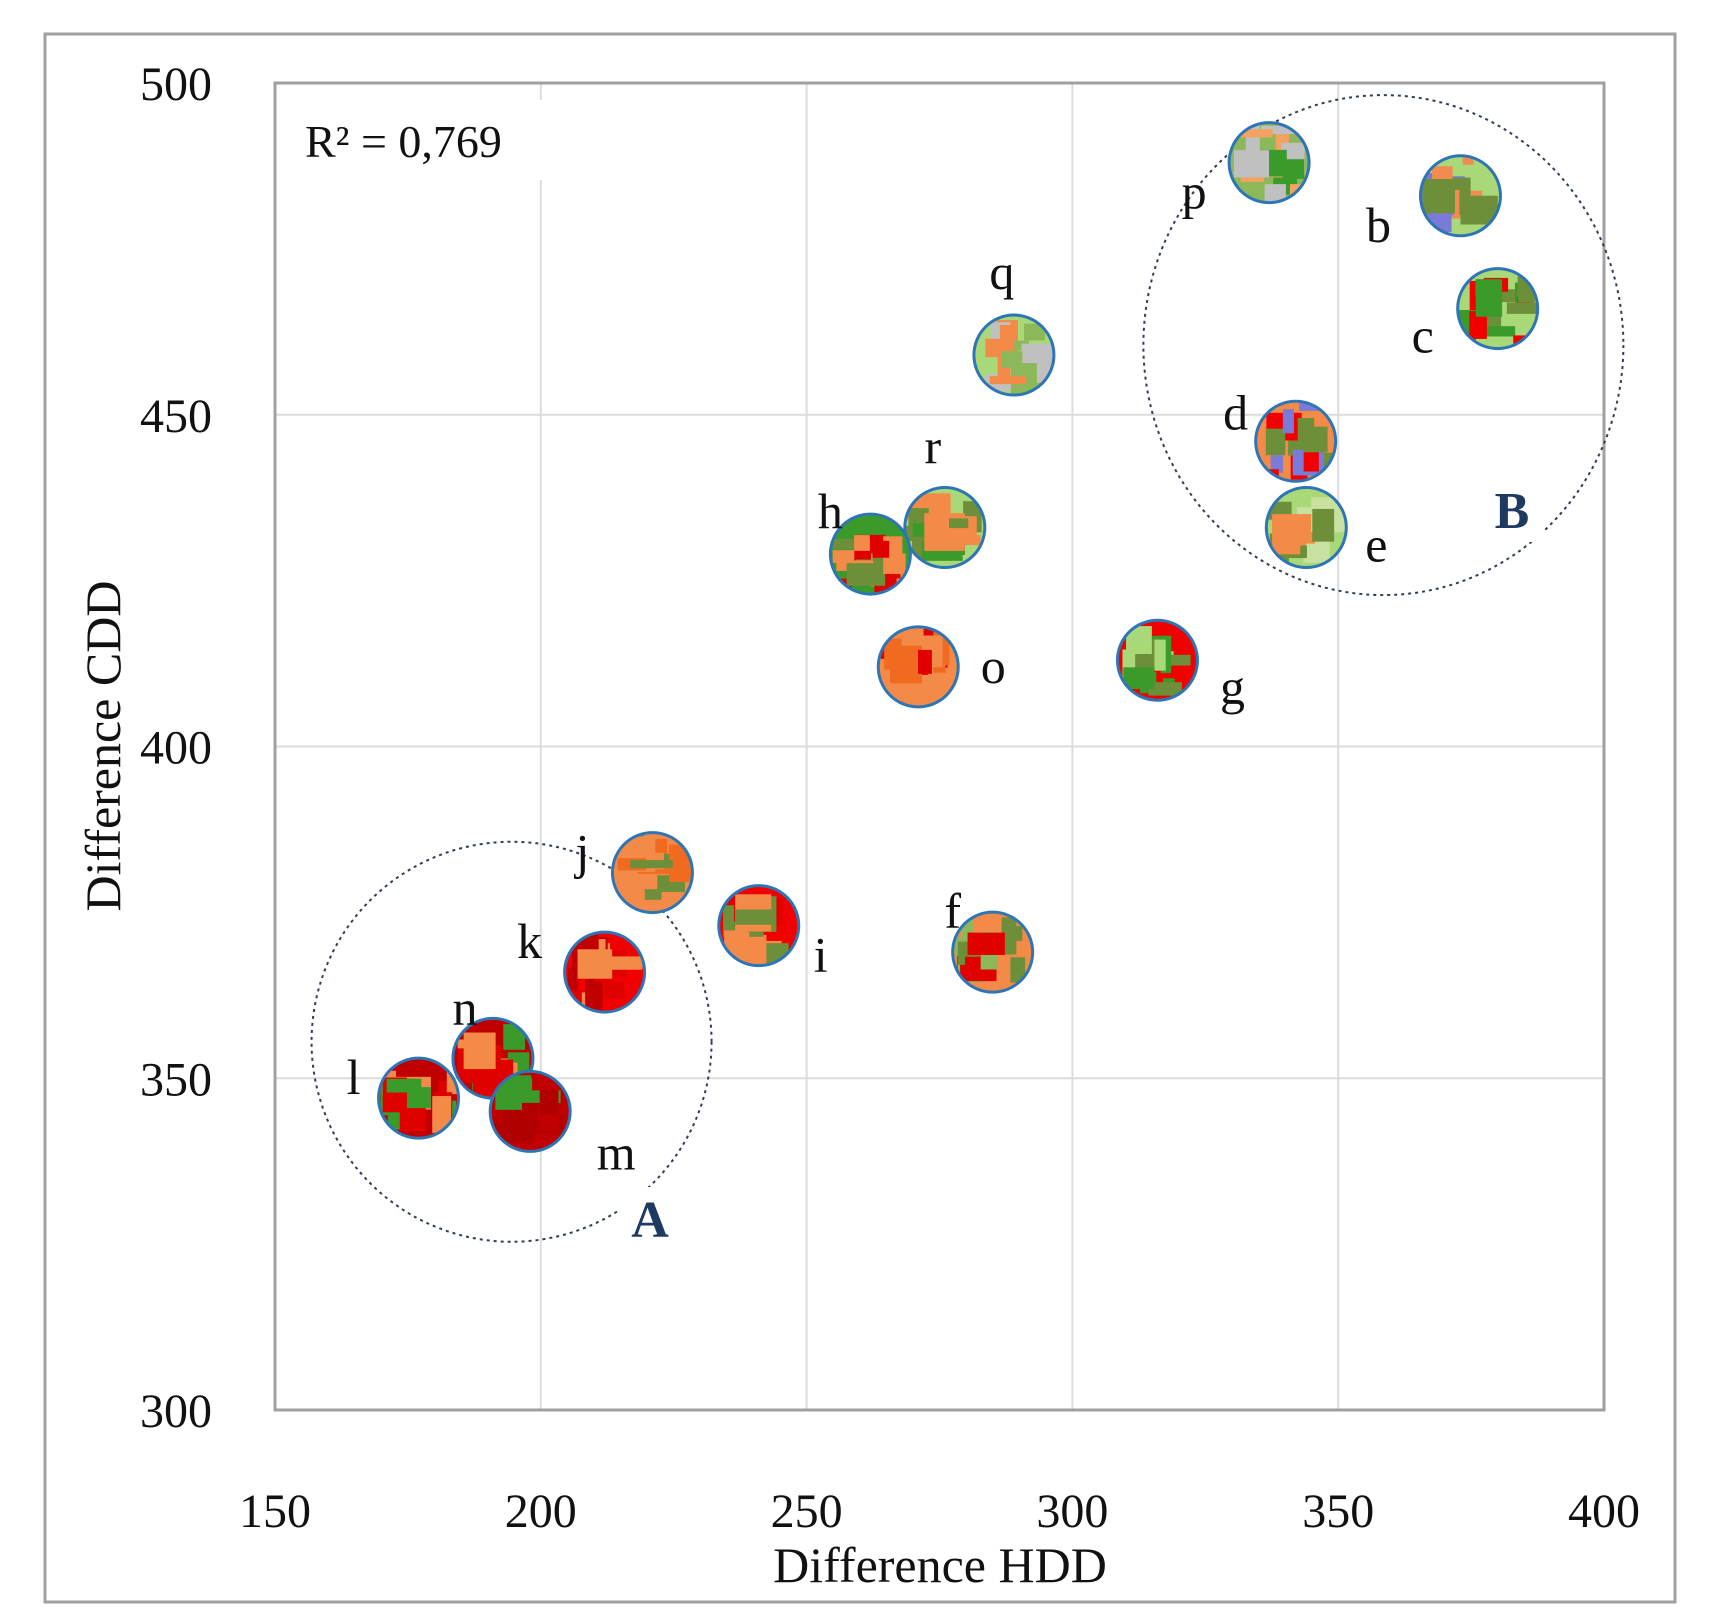 This screenshot has height=1618, width=1718. Describe the element at coordinates (821, 955) in the screenshot. I see `point-label-i: i` at that location.